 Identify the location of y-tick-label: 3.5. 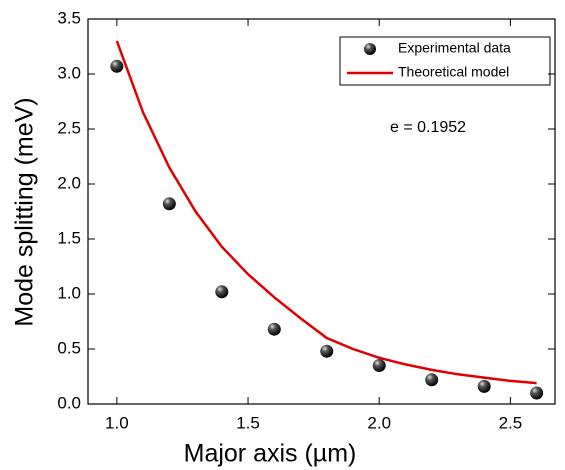
(69, 17).